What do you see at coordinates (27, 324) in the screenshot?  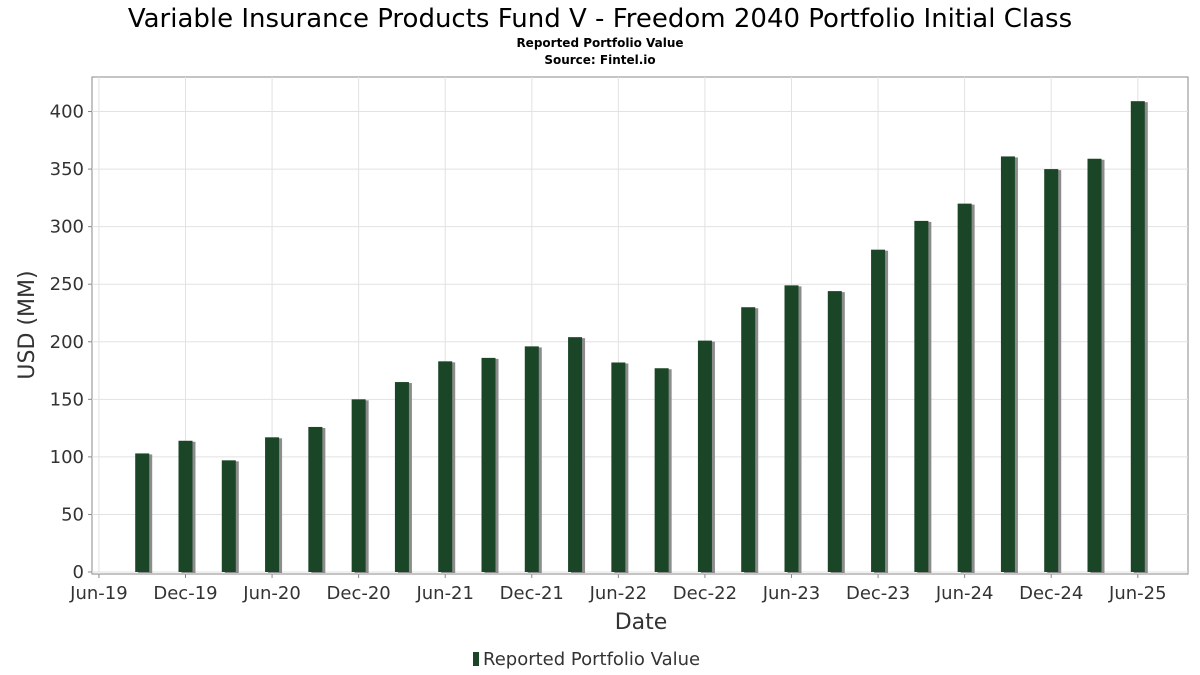 I see `y-axis-label: USD (MM)` at bounding box center [27, 324].